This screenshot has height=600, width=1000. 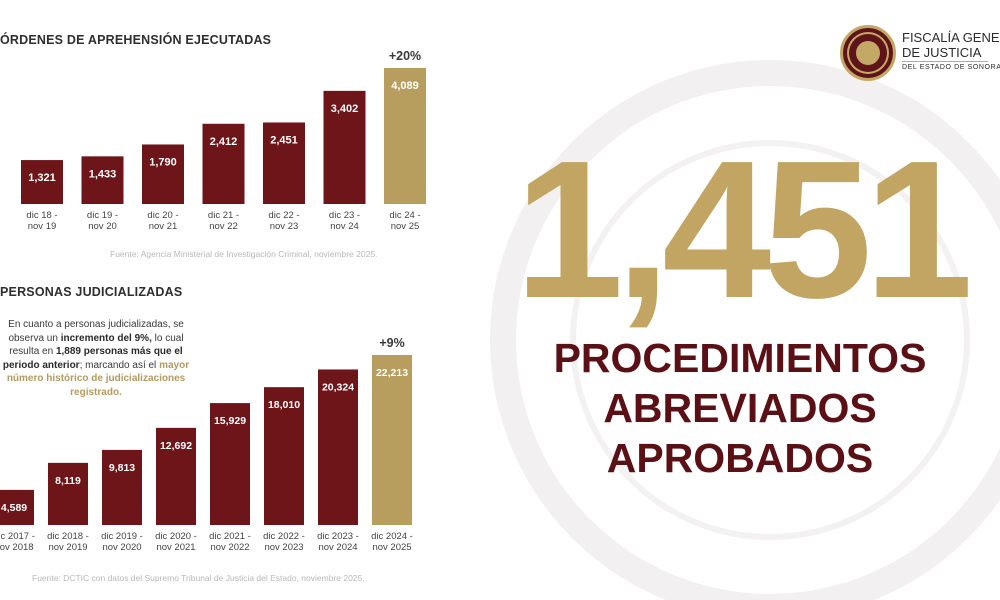 What do you see at coordinates (284, 140) in the screenshot?
I see `bar-value-label: 2,451` at bounding box center [284, 140].